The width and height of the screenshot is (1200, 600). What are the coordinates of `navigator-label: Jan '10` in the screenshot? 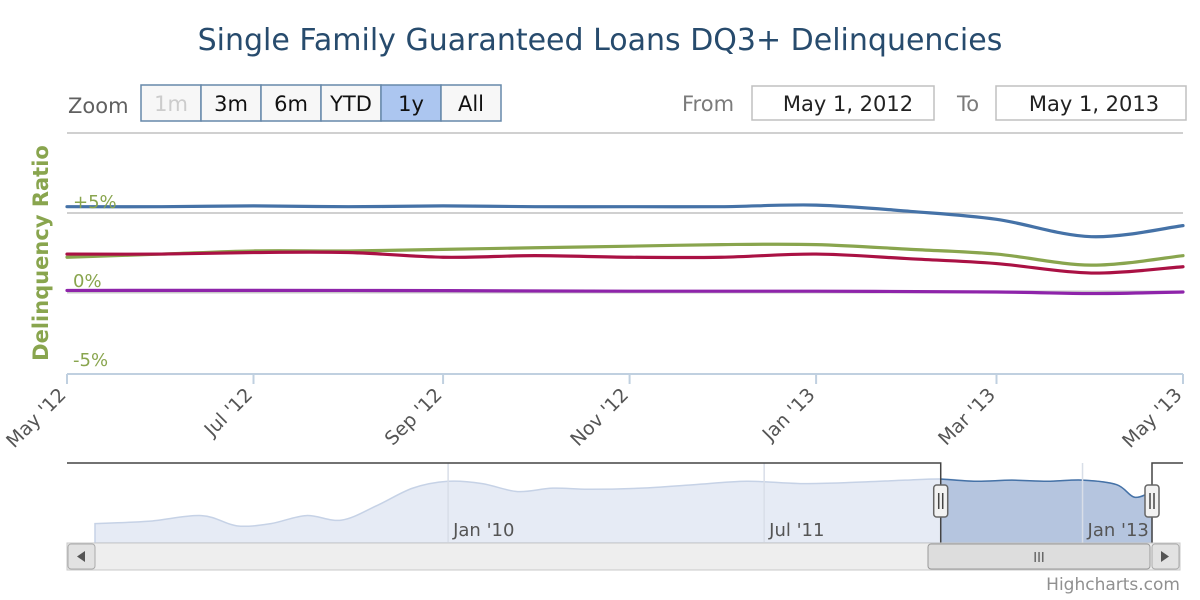 It's located at (483, 530).